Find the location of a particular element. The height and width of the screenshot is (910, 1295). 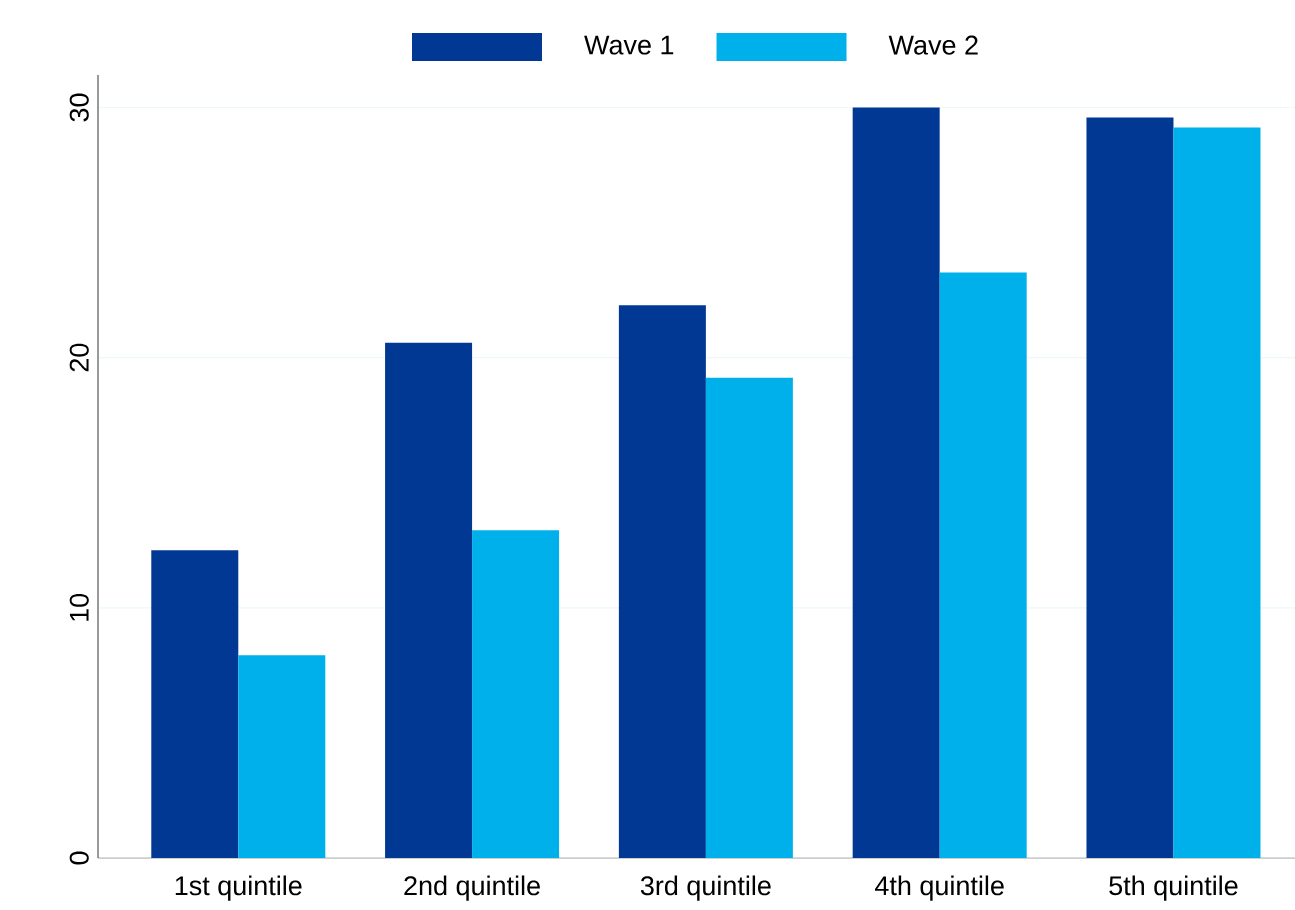

x-tick-label: 2nd quintile is located at coordinates (472, 888).